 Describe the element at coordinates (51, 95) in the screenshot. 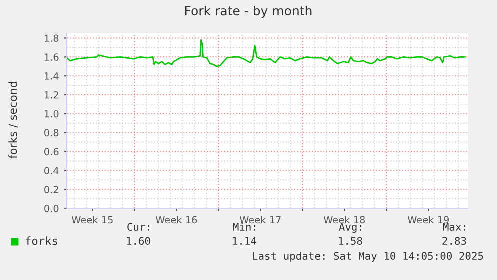

I see `y-tick-label: 1.2` at that location.